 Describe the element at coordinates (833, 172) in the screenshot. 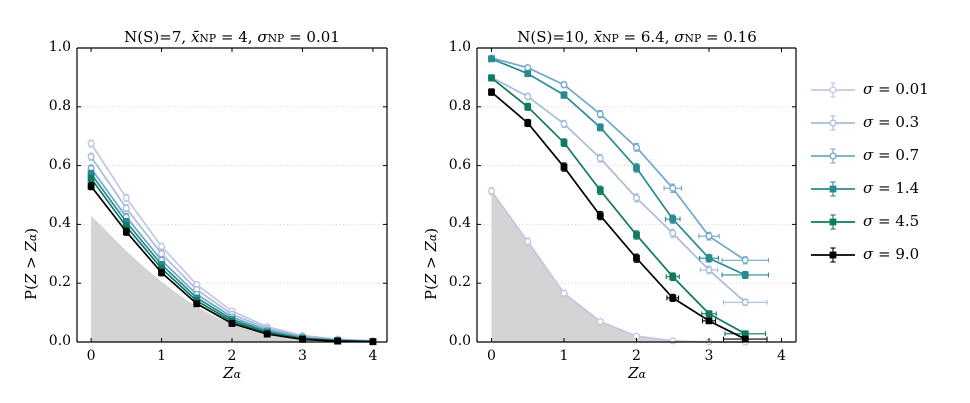

I see `legend-markers` at that location.